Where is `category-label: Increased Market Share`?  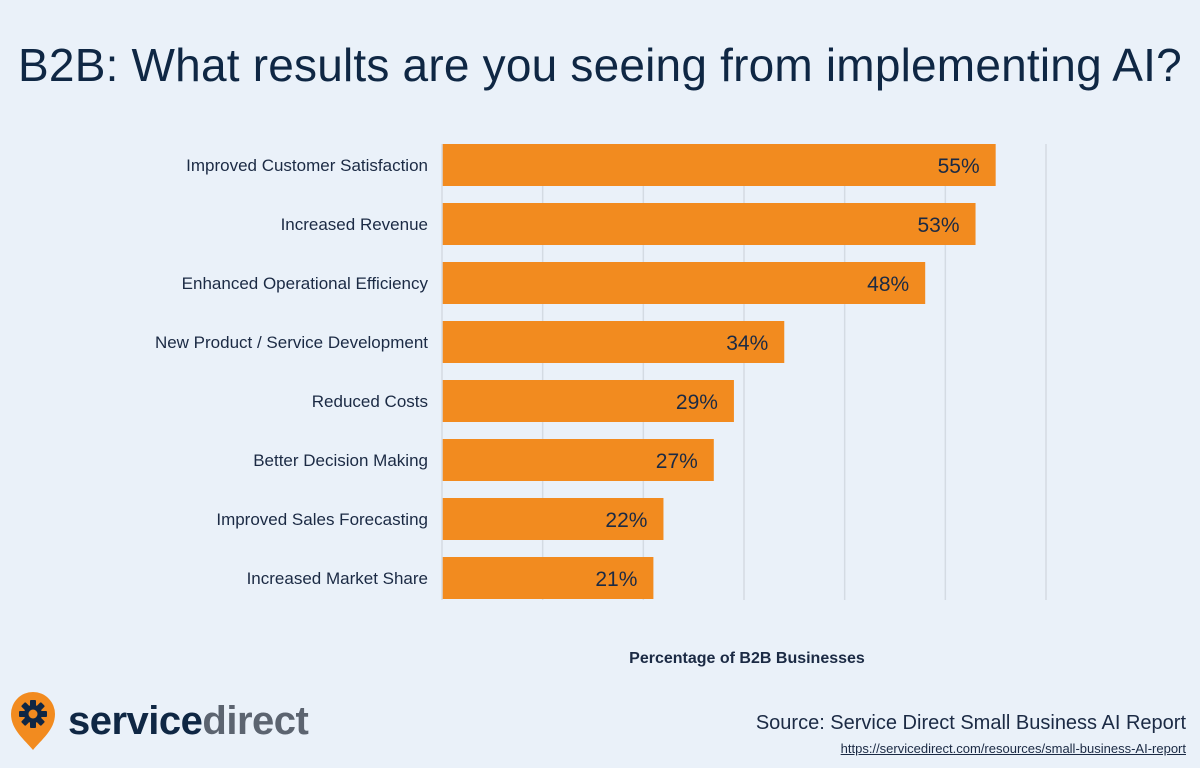
category-label: Increased Market Share is located at coordinates (337, 578).